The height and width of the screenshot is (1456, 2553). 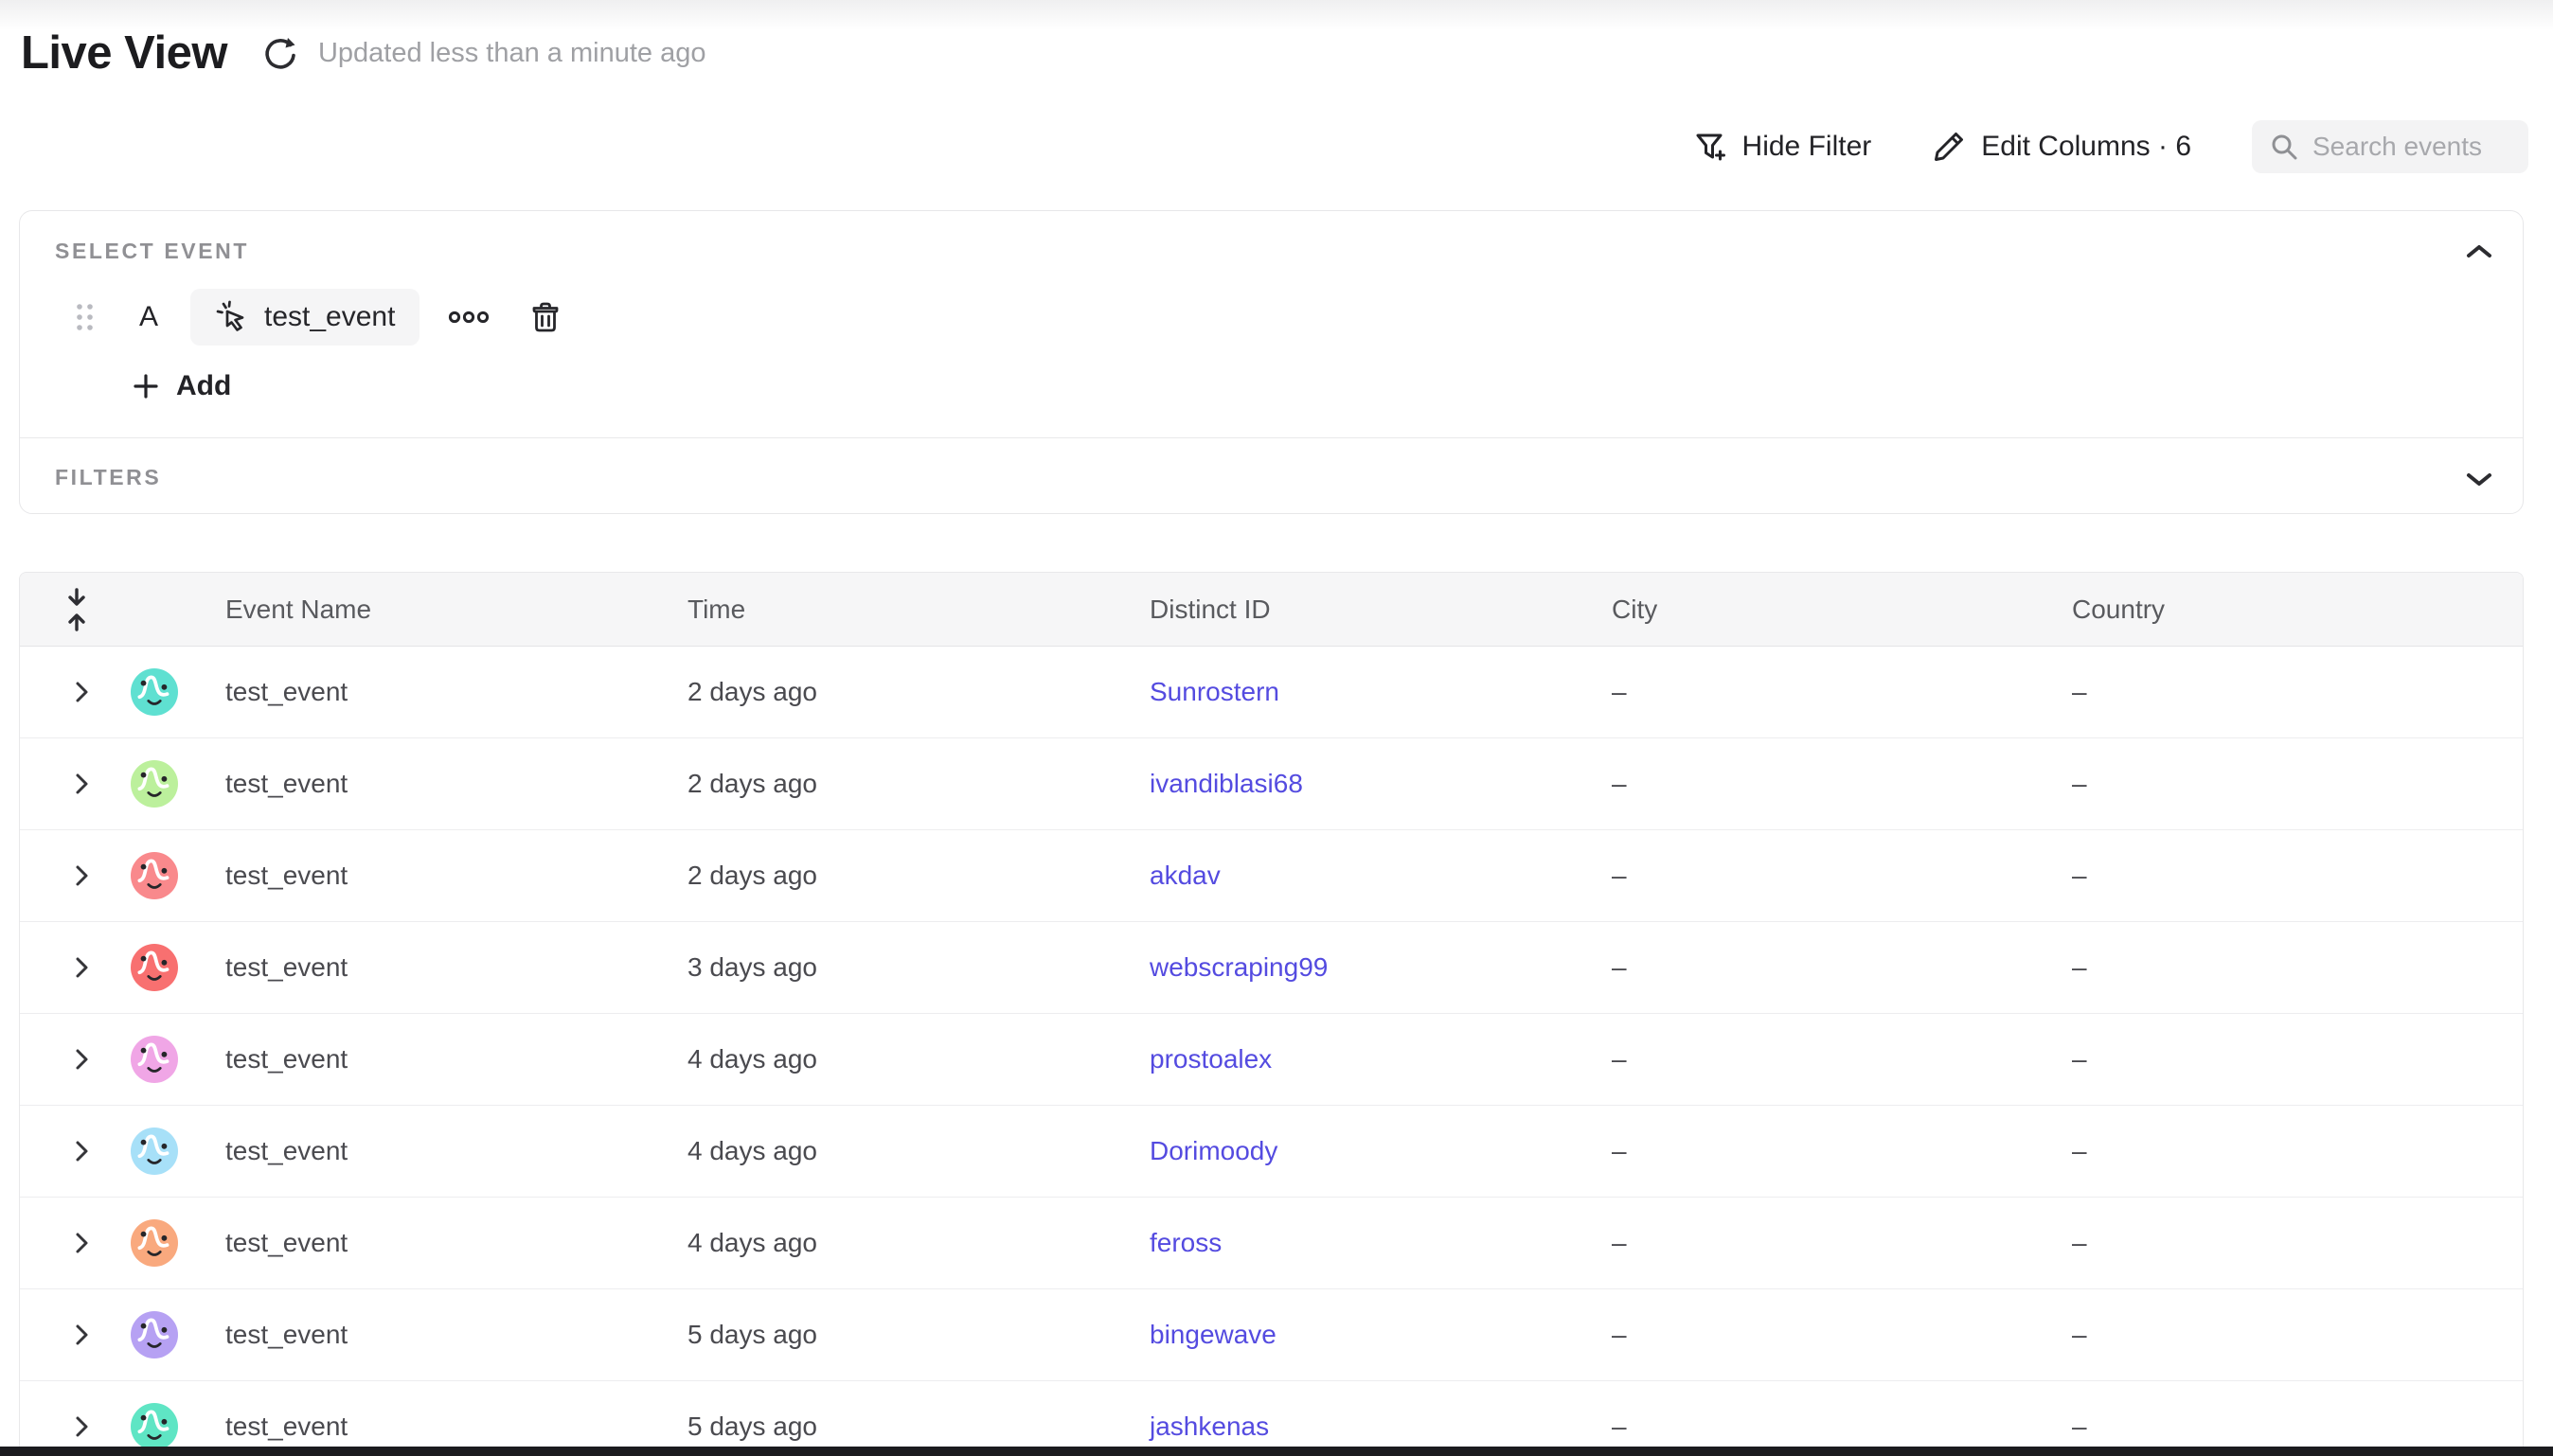 What do you see at coordinates (1271, 1418) in the screenshot?
I see `table-row: test_event 5 days ago jashkenas – –` at bounding box center [1271, 1418].